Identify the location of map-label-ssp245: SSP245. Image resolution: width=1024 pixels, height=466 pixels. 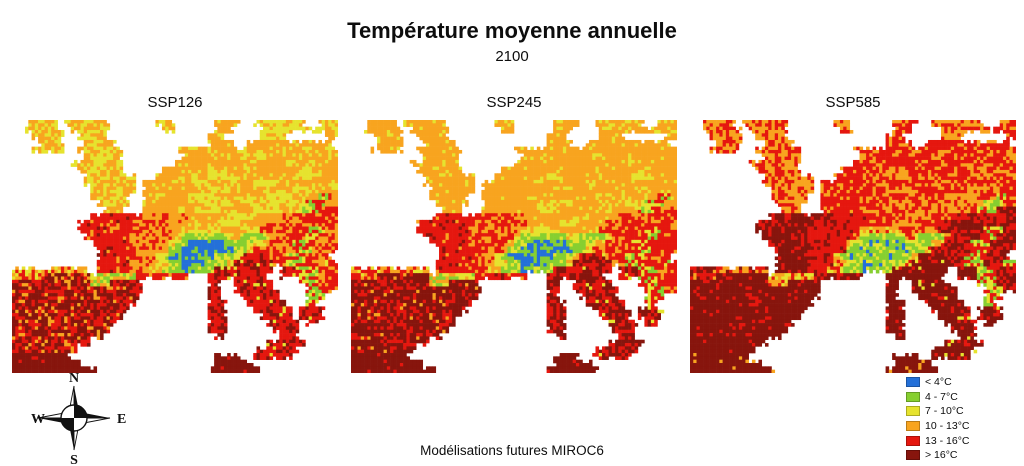
(514, 102).